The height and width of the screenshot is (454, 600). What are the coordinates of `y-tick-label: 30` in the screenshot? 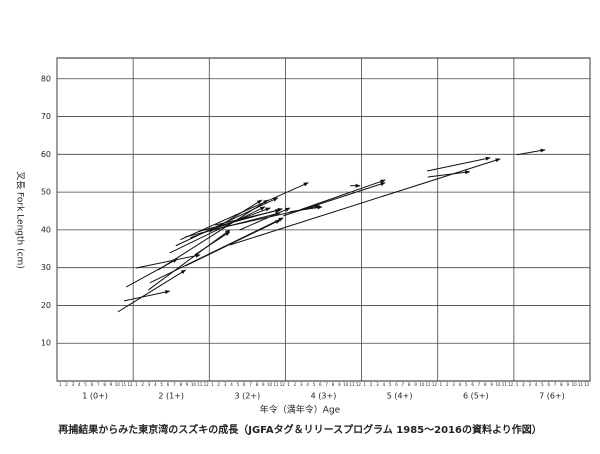 It's located at (46, 267).